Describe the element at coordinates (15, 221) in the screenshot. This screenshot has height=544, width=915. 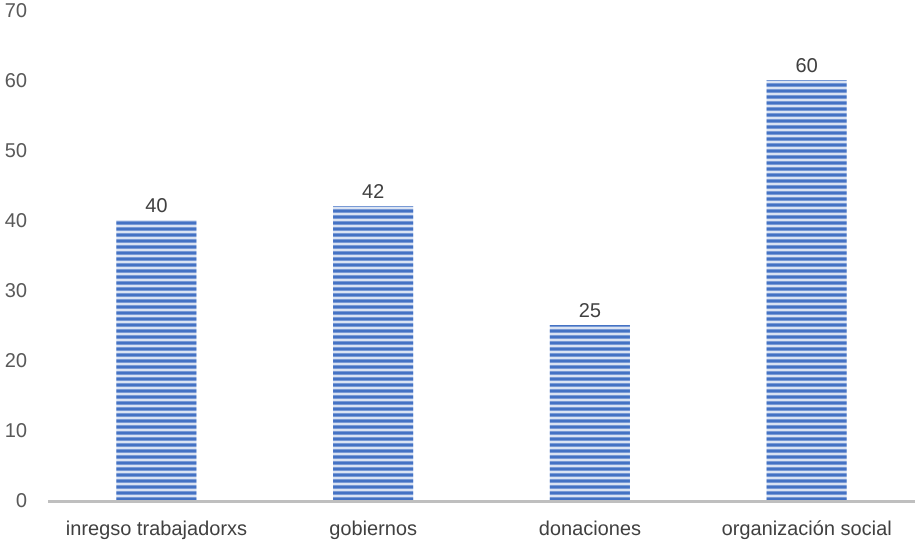
I see `y-tick-label: 40` at that location.